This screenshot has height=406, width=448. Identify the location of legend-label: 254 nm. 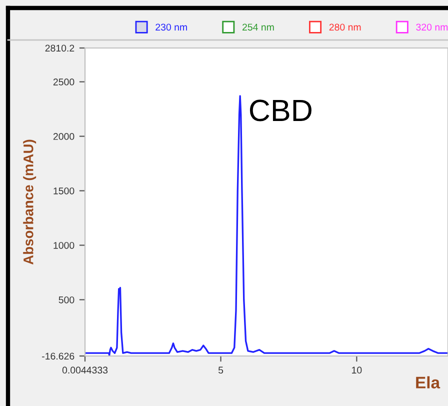
(258, 27).